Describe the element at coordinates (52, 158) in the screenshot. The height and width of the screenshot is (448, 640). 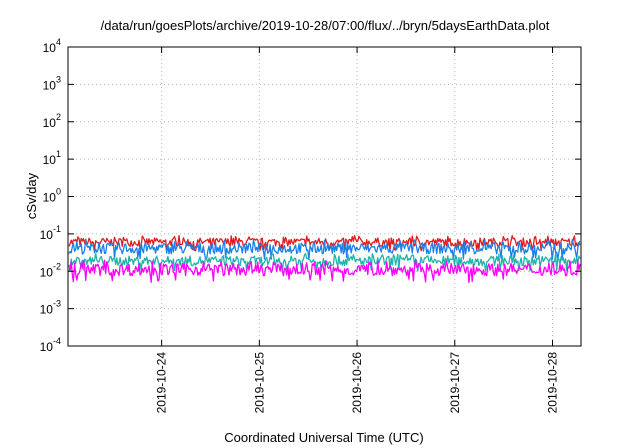
I see `y-tick-label: 10¹` at that location.